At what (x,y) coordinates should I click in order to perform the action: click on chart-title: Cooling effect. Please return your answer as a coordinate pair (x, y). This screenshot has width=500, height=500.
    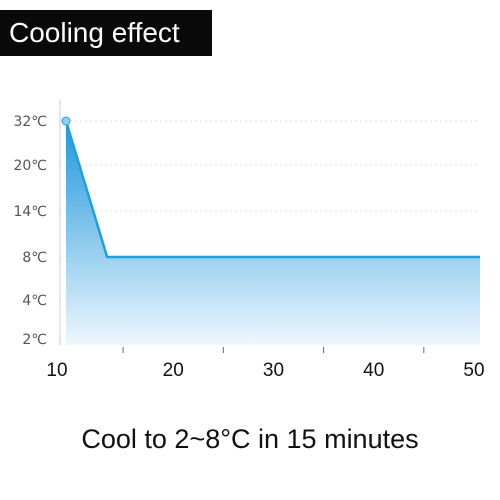
    Looking at the image, I should click on (106, 33).